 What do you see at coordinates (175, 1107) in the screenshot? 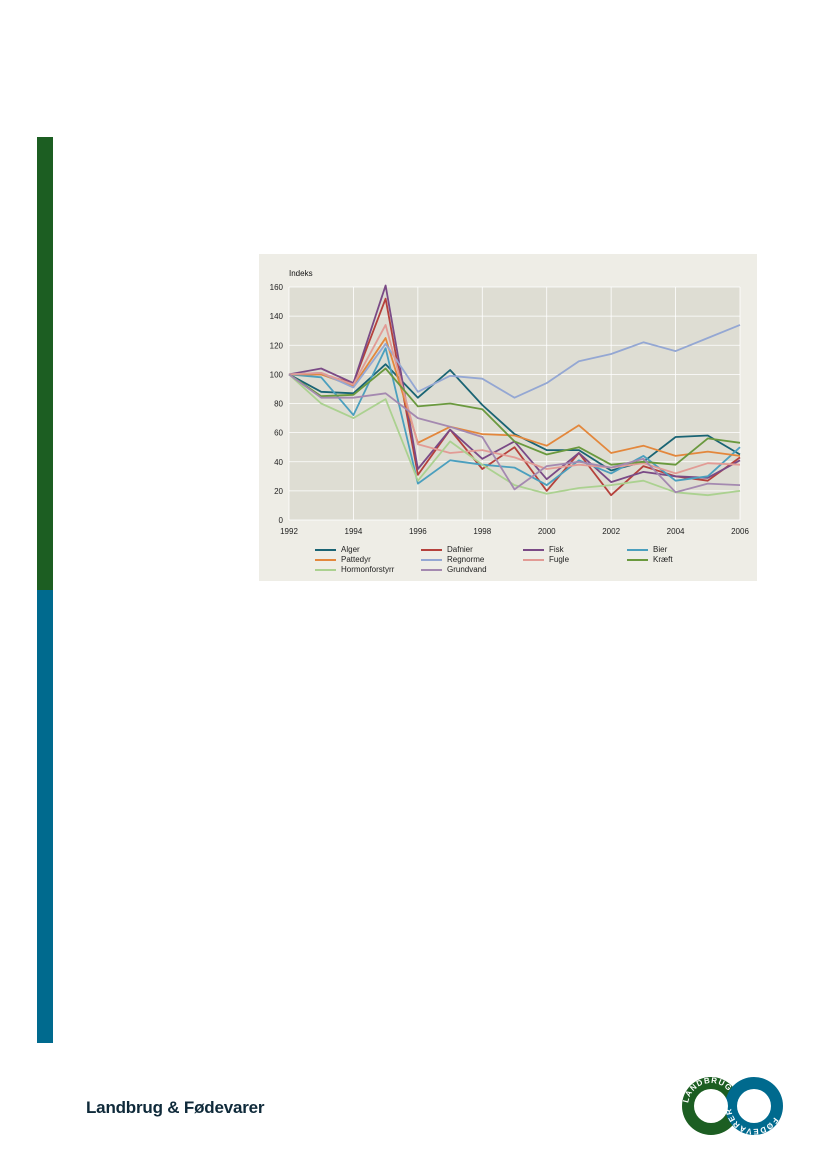
I see `footer-brand: Landbrug & Fødevarer` at bounding box center [175, 1107].